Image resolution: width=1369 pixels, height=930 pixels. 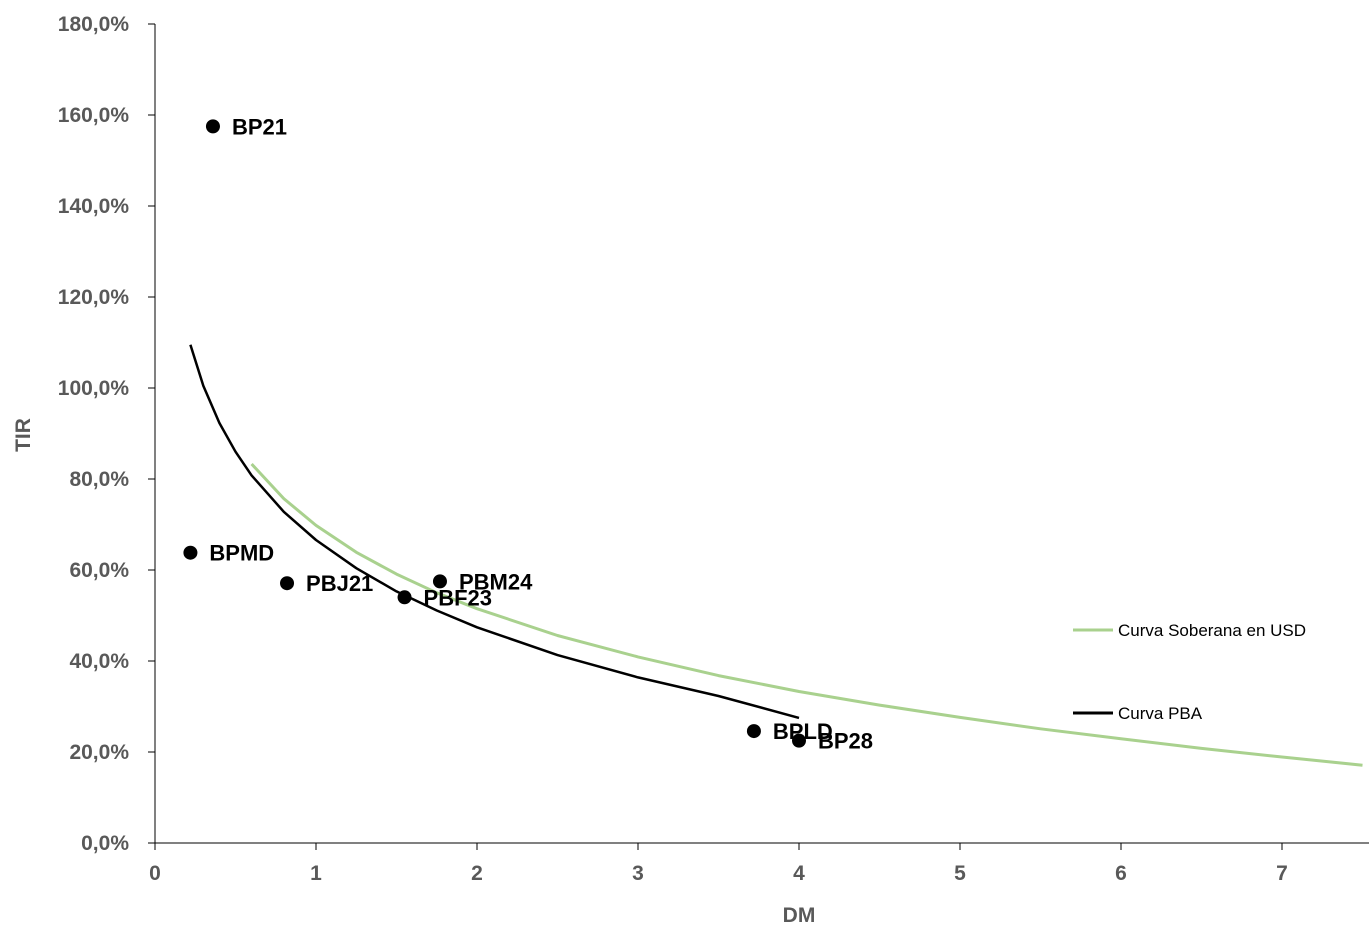 I want to click on x-axis-title: DM, so click(x=799, y=915).